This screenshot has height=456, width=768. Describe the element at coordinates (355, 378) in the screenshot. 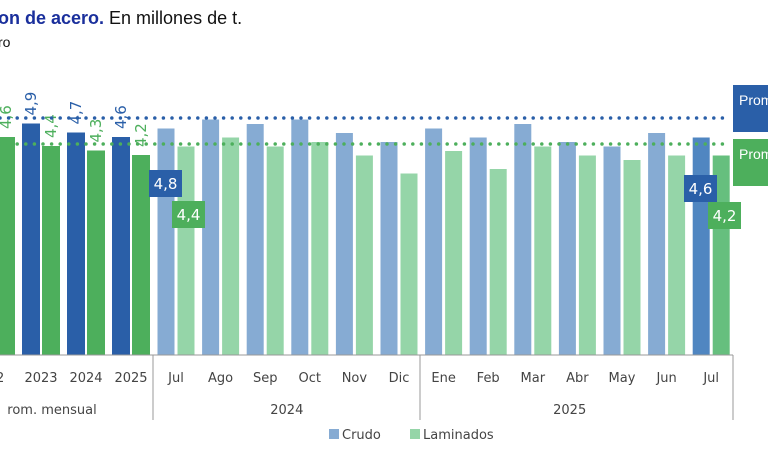

I see `x-tick-label: Nov` at that location.